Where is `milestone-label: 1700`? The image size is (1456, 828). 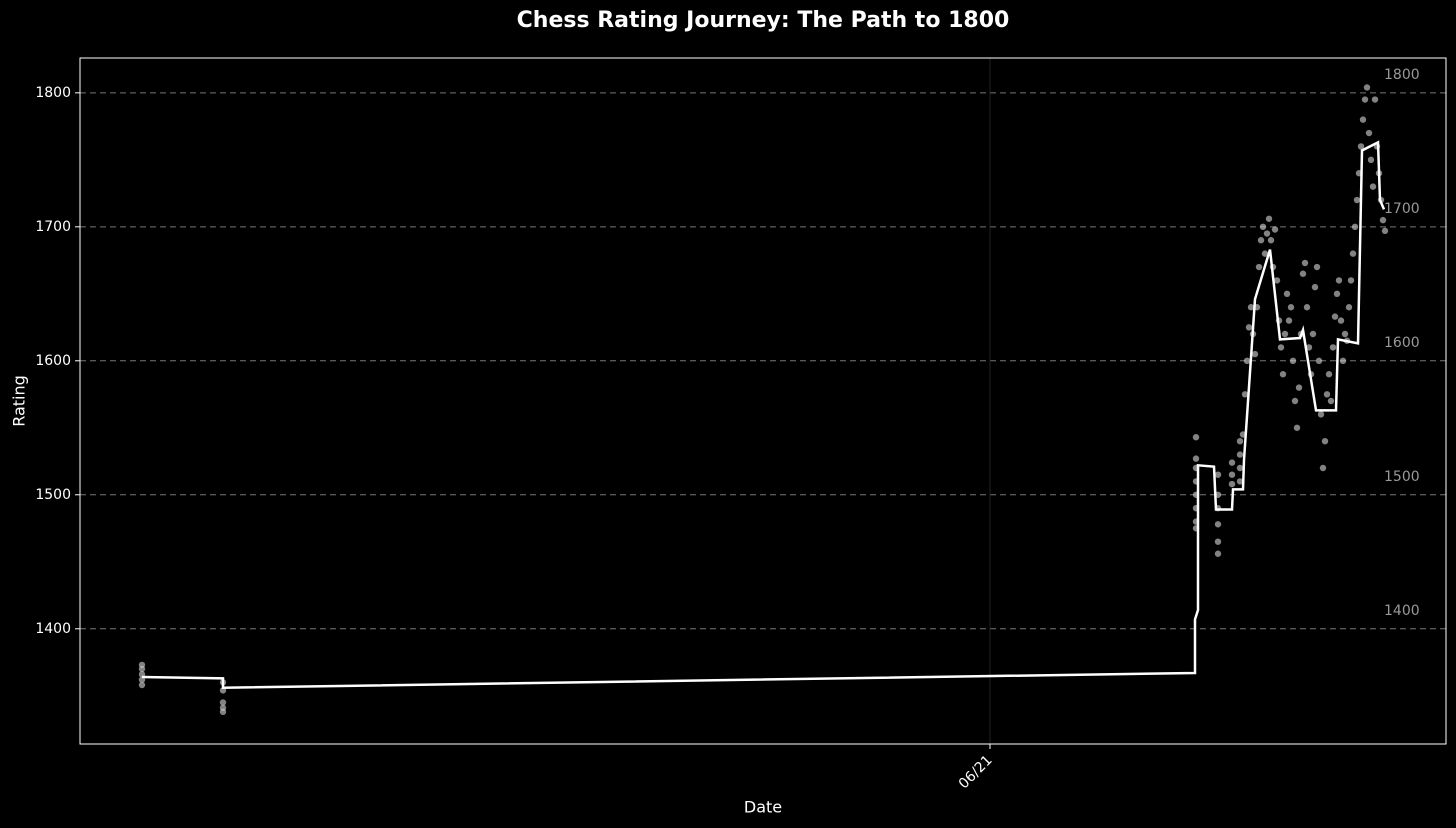 milestone-label: 1700 is located at coordinates (1402, 209).